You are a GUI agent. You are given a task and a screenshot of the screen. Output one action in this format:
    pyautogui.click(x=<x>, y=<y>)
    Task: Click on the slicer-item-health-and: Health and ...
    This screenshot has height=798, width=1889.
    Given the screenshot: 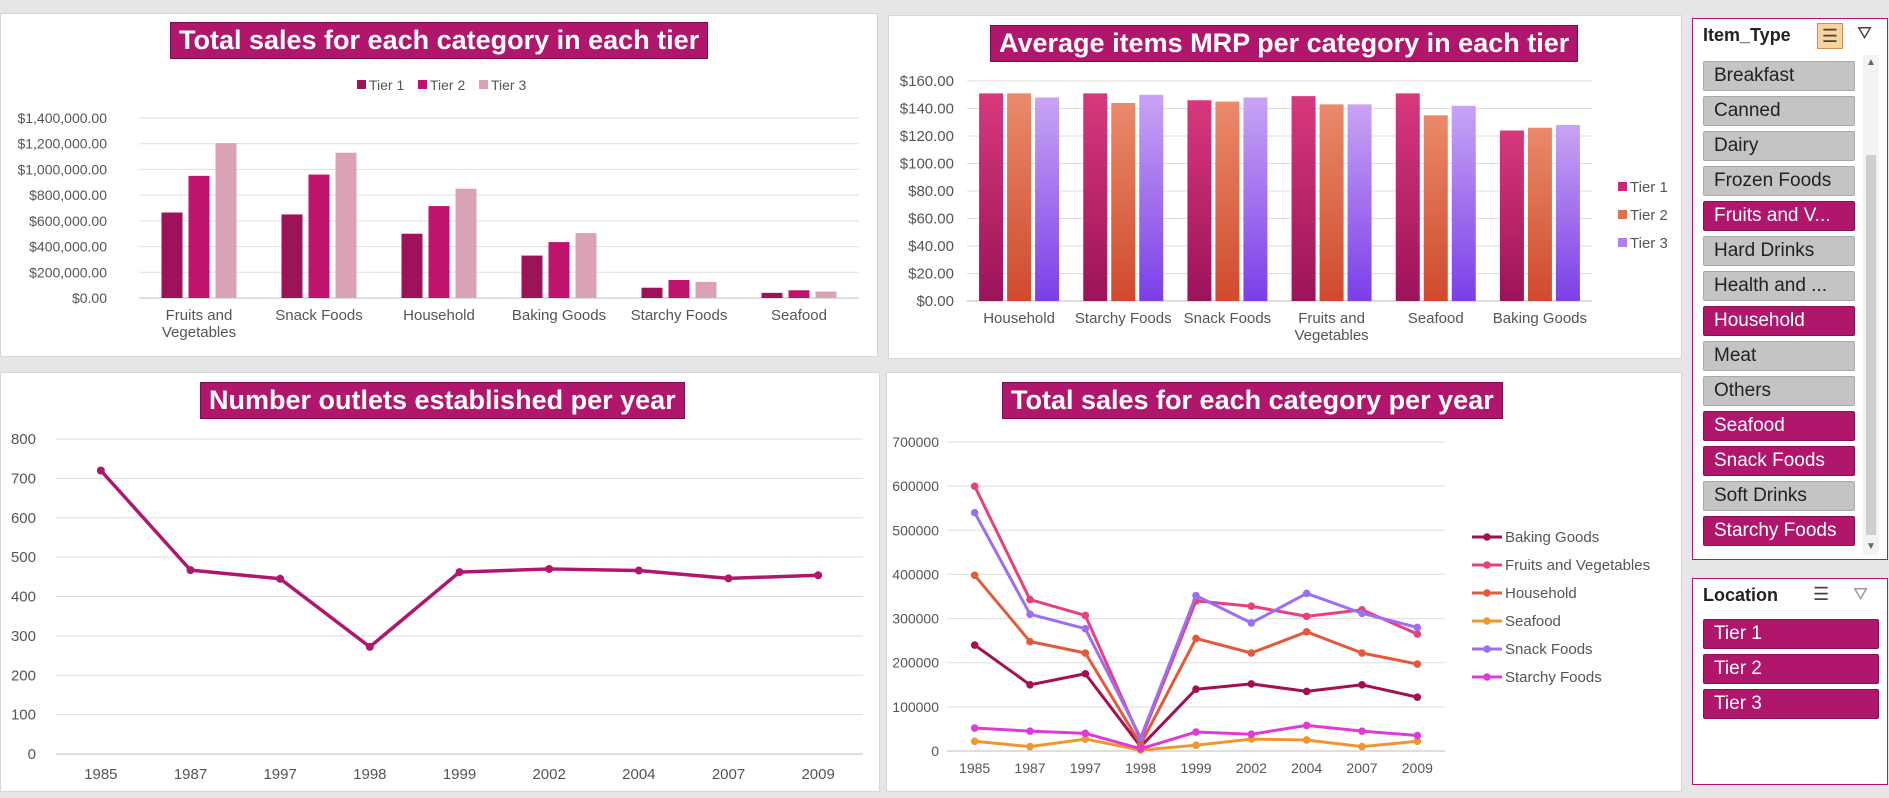 What is the action you would take?
    pyautogui.click(x=1779, y=286)
    